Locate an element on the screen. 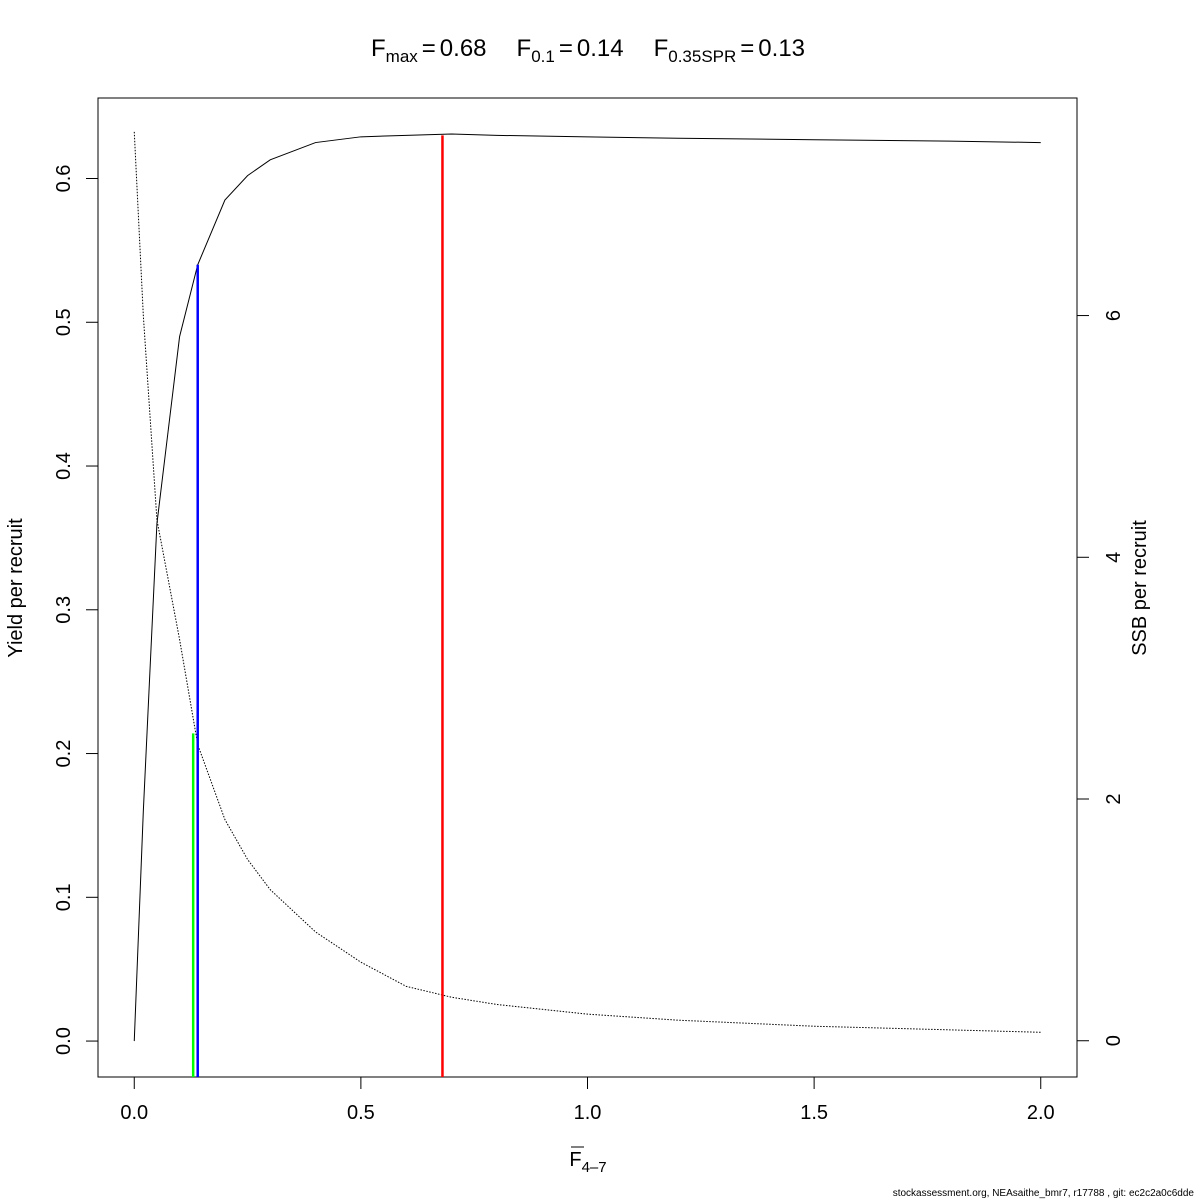  title-value: 0.13 is located at coordinates (781, 48).